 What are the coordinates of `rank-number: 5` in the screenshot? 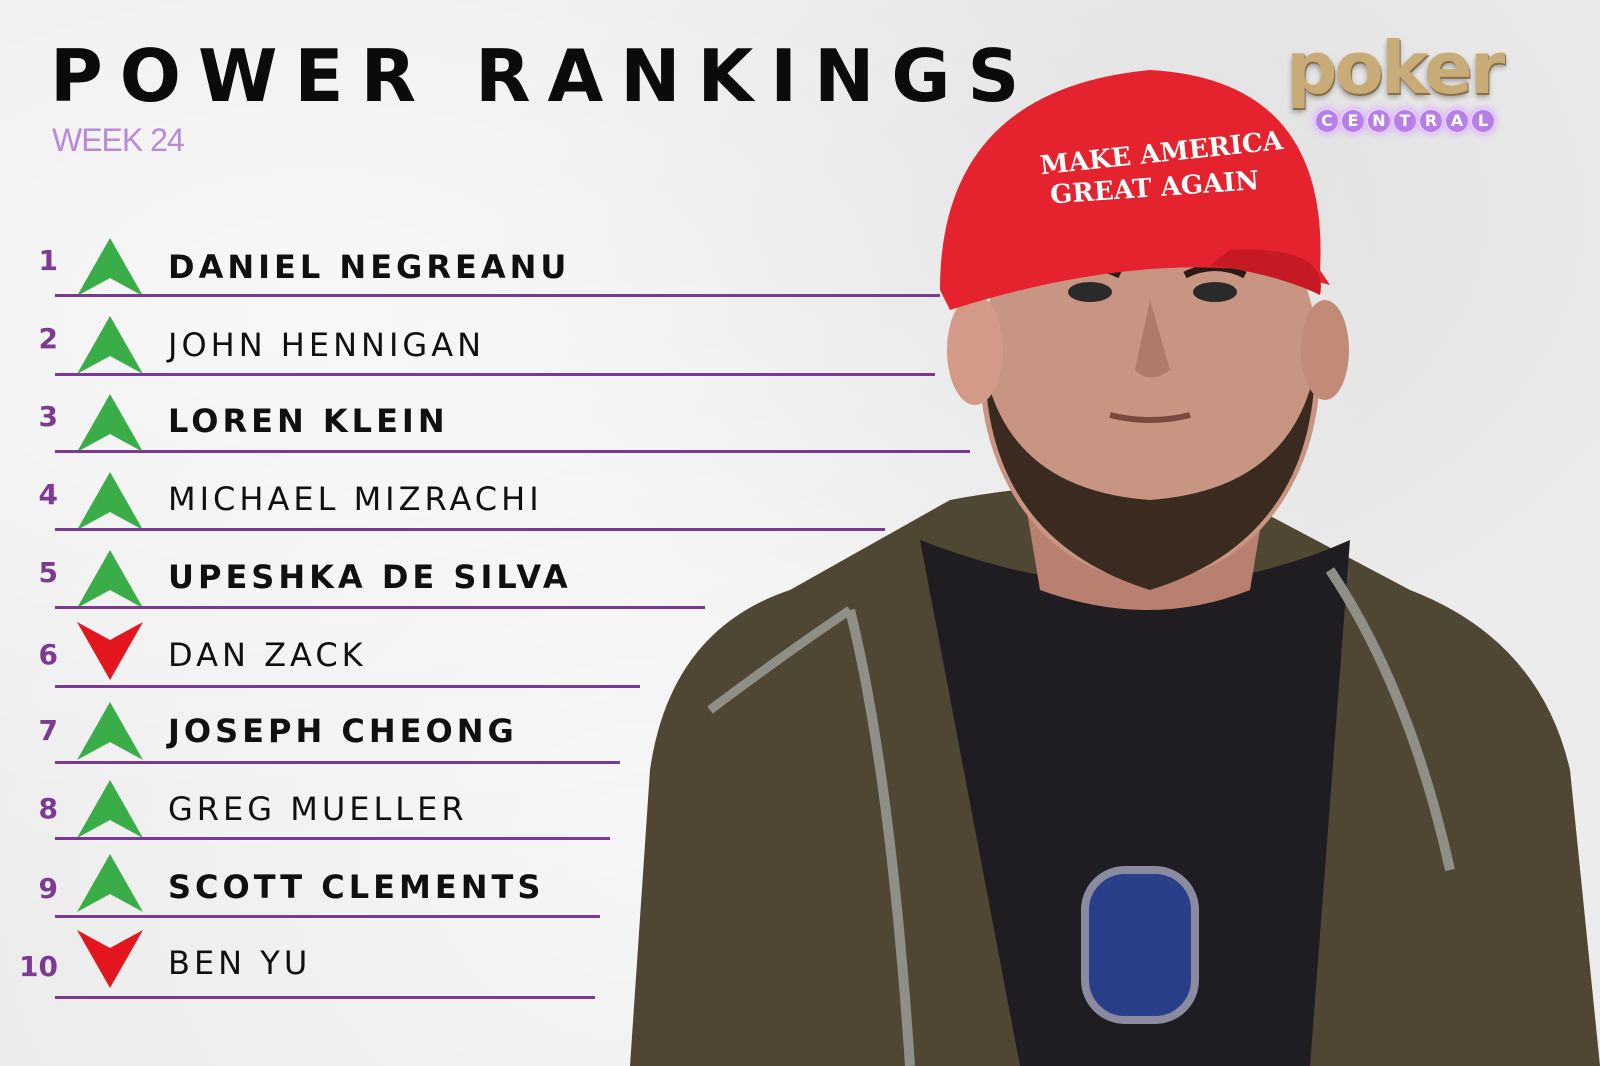 It's located at (48, 572).